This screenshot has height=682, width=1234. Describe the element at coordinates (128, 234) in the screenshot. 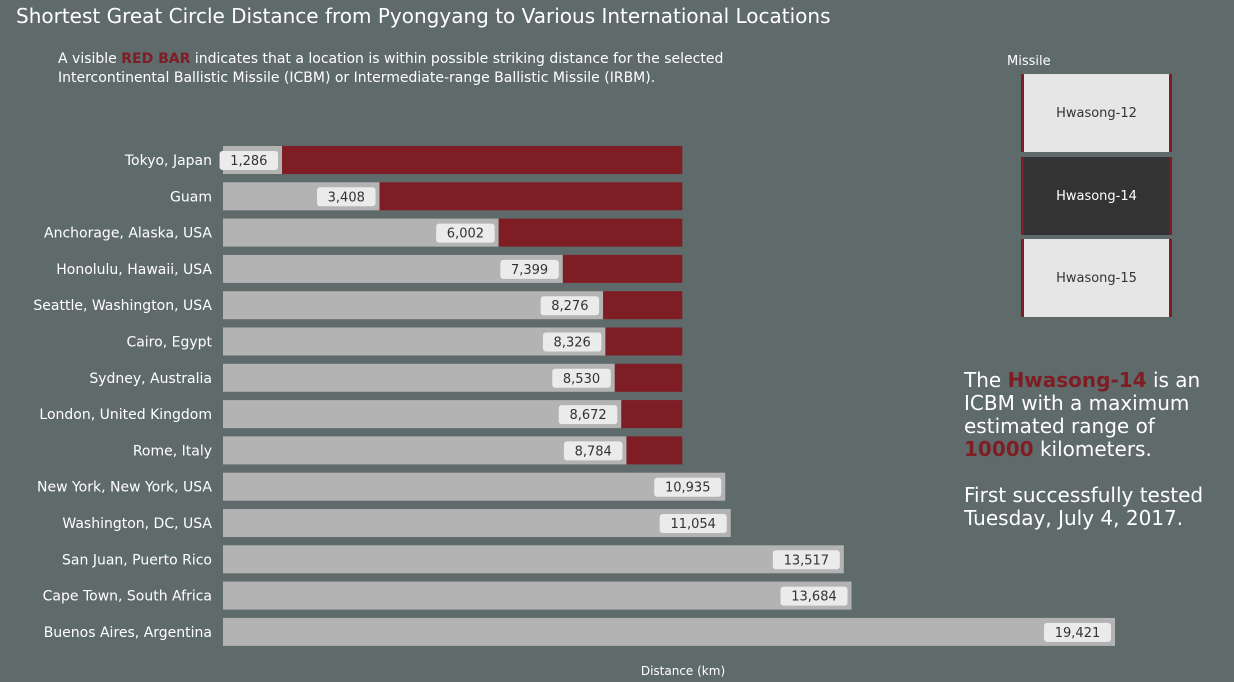

I see `category-label: Anchorage, Alaska, USA` at that location.